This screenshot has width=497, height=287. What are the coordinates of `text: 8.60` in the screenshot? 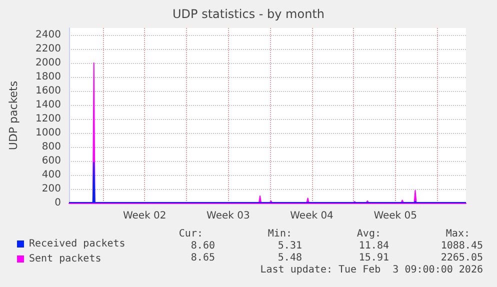 It's located at (202, 246).